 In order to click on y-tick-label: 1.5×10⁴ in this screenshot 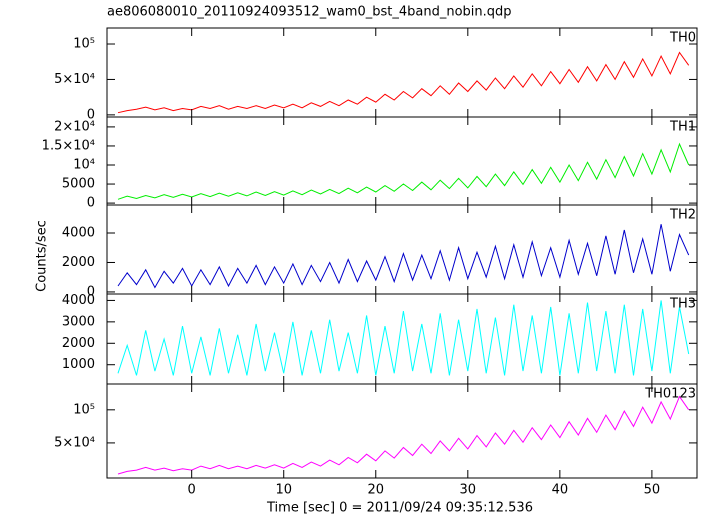, I will do `click(68, 145)`.